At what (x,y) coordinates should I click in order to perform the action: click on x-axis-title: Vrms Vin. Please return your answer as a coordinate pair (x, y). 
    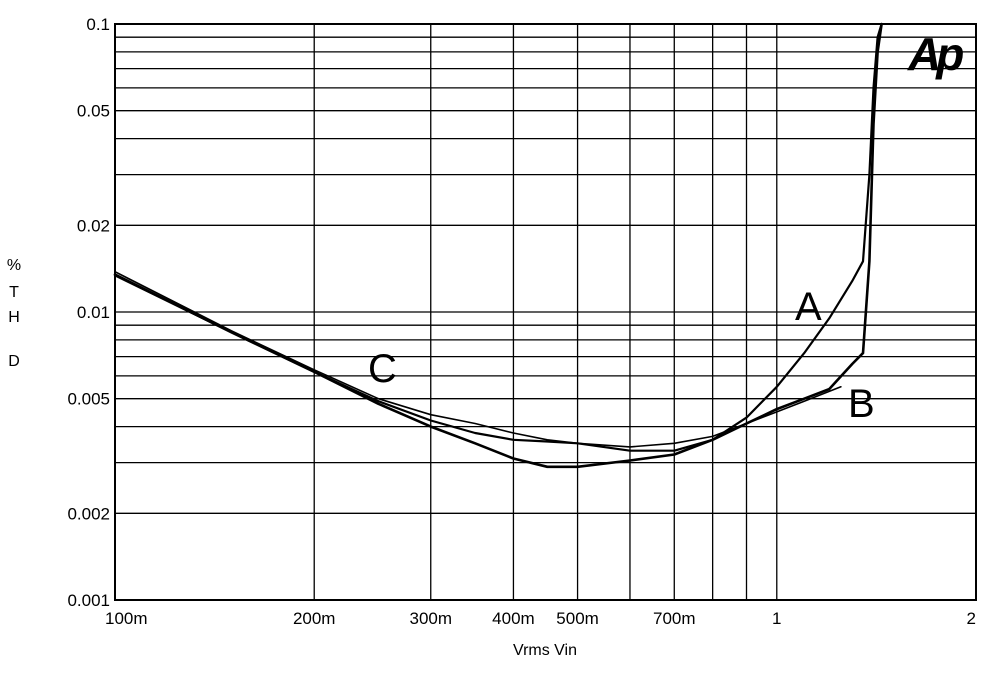
    Looking at the image, I should click on (545, 650).